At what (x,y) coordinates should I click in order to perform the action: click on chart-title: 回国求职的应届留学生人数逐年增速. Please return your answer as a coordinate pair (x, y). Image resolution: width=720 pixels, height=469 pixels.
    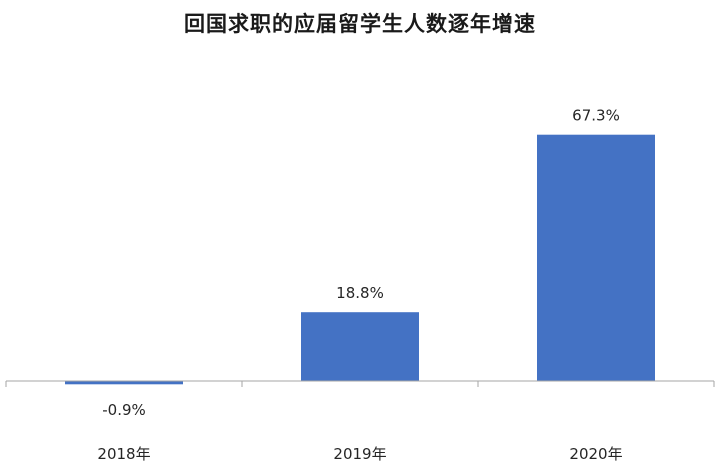
    Looking at the image, I should click on (360, 24).